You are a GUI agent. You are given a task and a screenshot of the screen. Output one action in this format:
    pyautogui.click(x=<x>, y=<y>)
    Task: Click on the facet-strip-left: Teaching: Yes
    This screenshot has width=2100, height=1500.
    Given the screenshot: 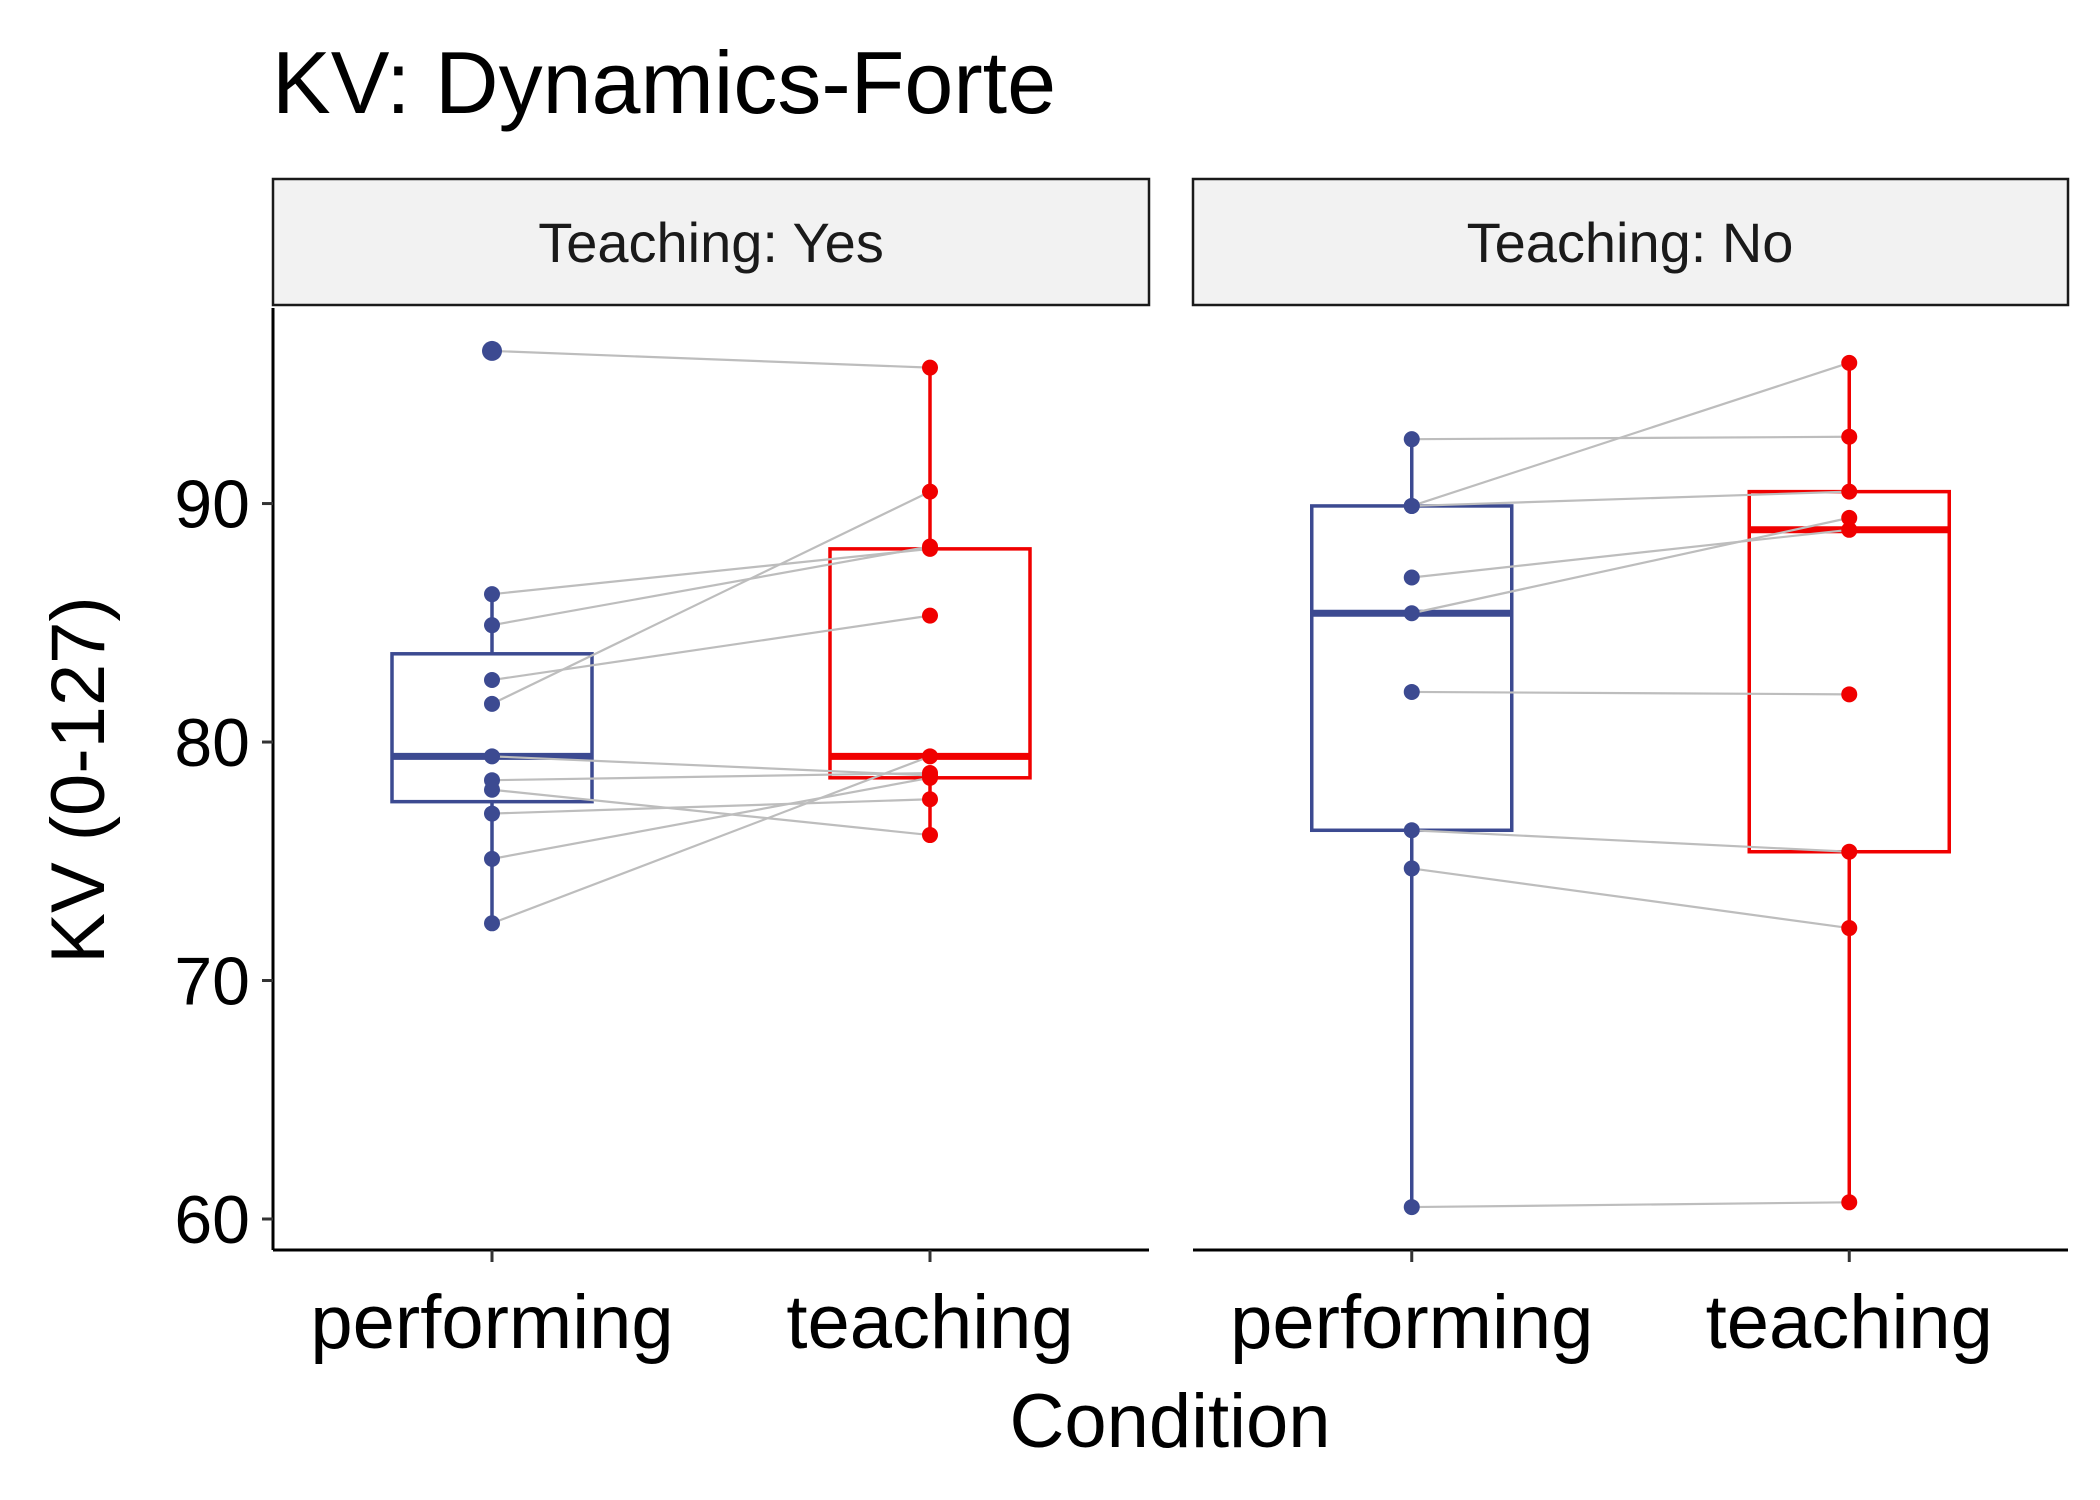 What is the action you would take?
    pyautogui.click(x=711, y=242)
    